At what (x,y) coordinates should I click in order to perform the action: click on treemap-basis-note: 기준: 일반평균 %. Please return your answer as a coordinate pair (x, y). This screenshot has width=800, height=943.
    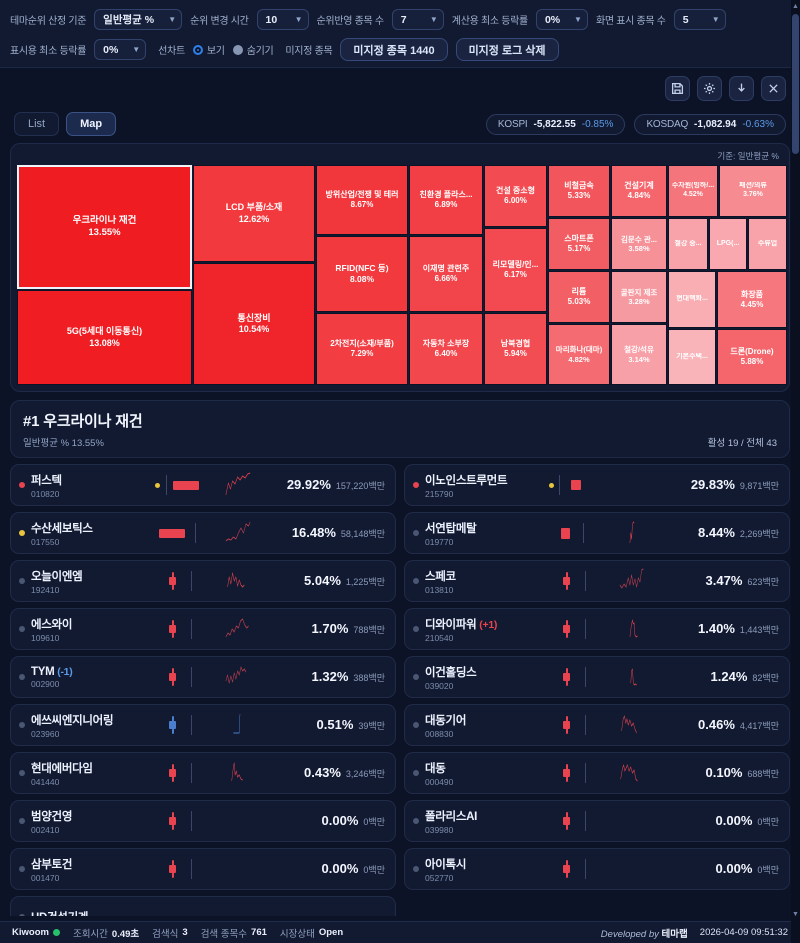
    Looking at the image, I should click on (748, 156).